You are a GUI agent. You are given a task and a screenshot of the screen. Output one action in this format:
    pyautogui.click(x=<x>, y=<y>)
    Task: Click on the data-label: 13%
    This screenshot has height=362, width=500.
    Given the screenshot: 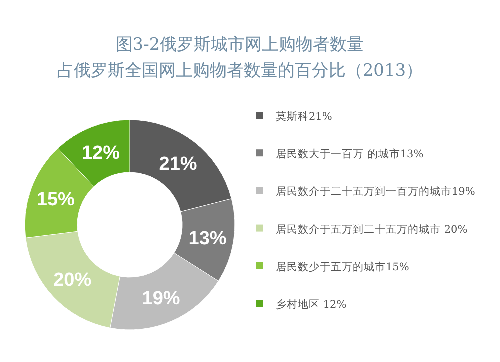 What is the action you would take?
    pyautogui.click(x=207, y=239)
    